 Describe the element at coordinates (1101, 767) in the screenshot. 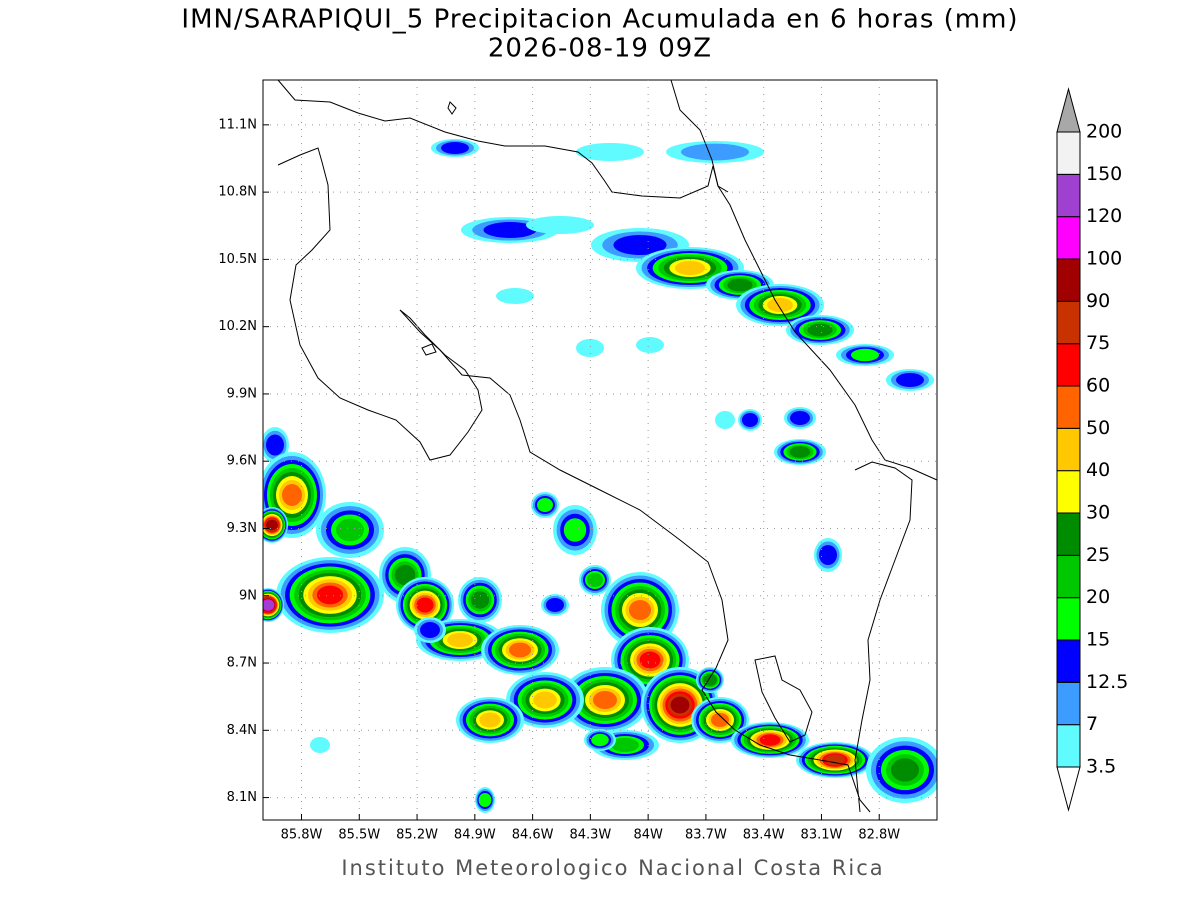

I see `colorbar-label: 3.5` at that location.